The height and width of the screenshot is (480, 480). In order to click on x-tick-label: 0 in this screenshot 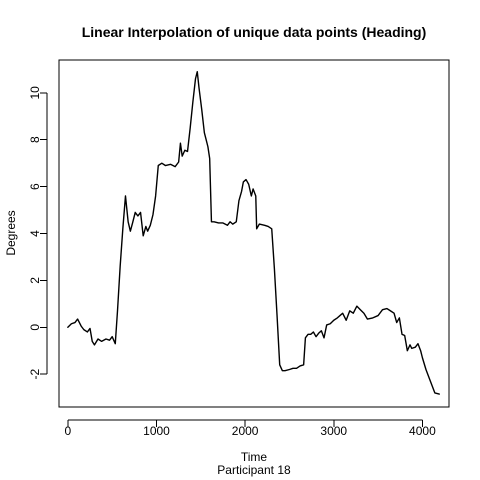, I will do `click(68, 431)`.